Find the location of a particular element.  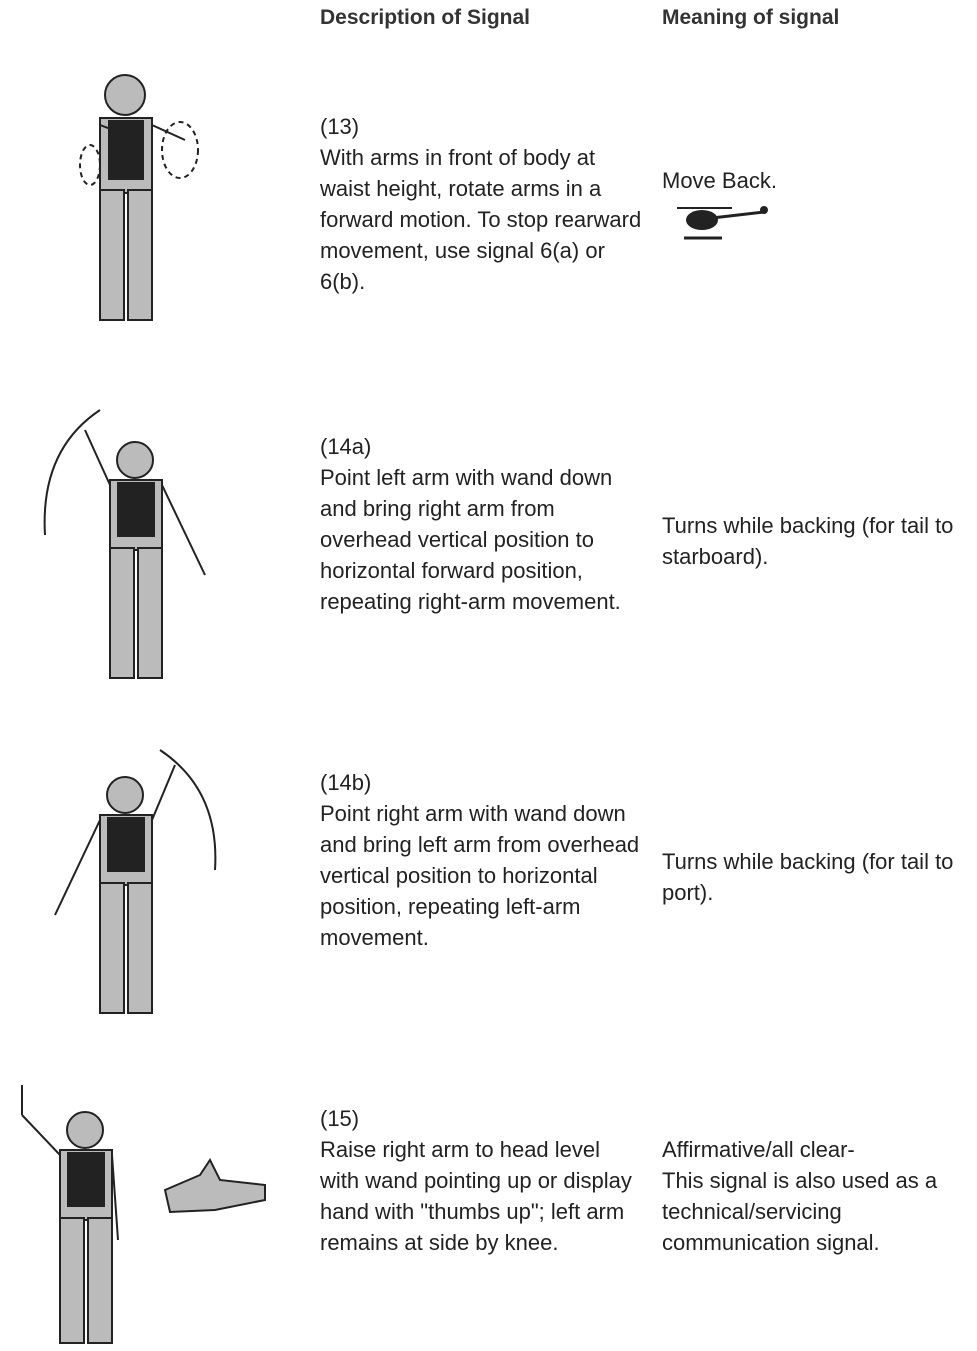

meaning-line: Turns while backing (for tail to port). is located at coordinates (808, 877).